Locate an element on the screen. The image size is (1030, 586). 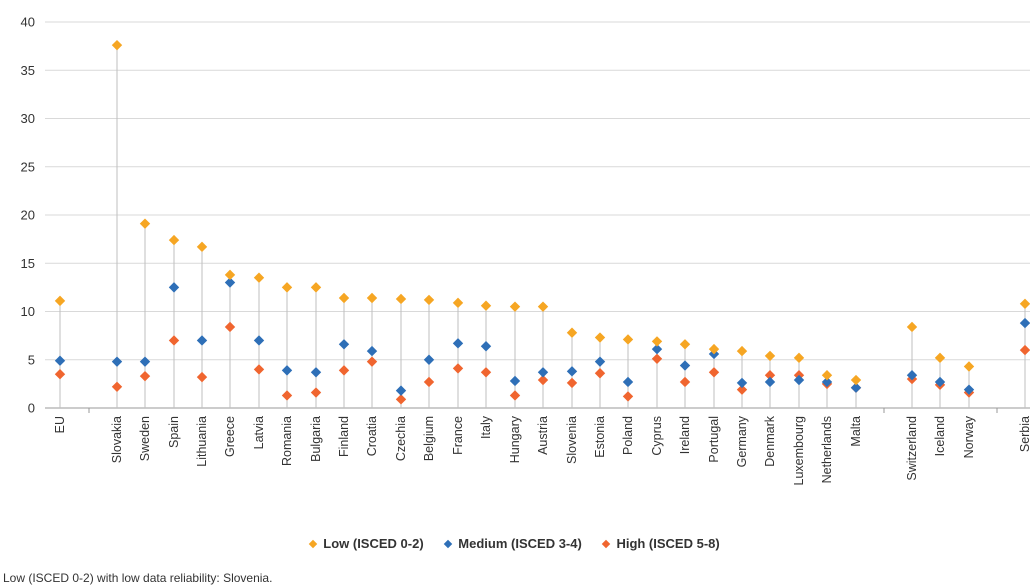
y-tick-label: 5 is located at coordinates (31, 359).